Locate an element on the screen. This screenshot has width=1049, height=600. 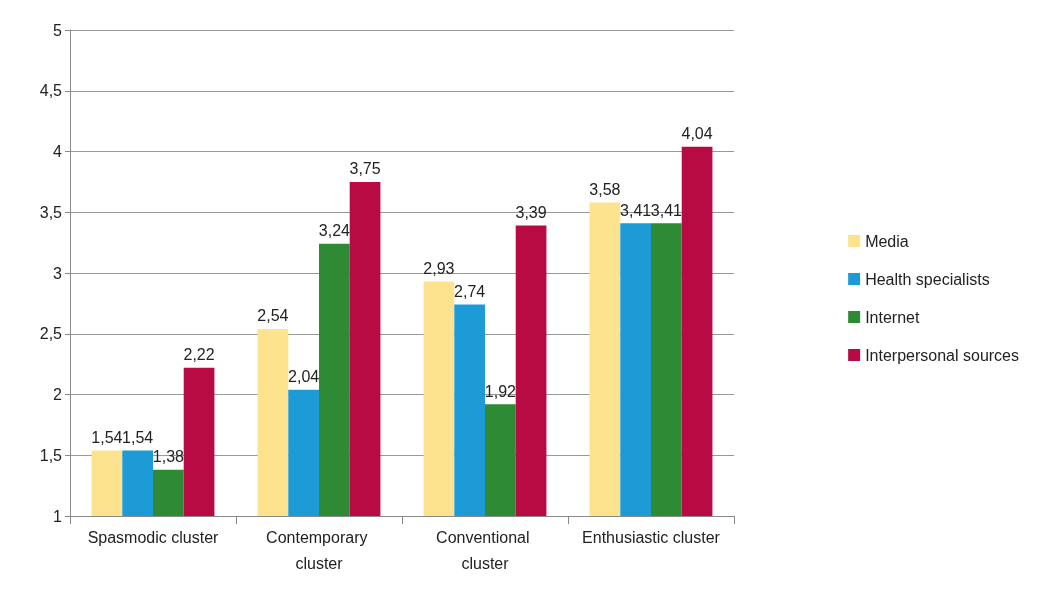
data-label: 3,75 is located at coordinates (365, 169).